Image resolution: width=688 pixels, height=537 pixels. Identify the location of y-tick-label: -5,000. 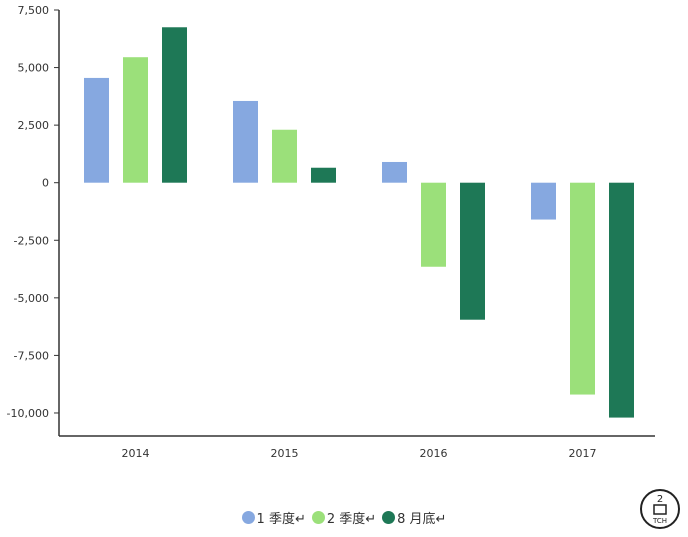
(31, 298).